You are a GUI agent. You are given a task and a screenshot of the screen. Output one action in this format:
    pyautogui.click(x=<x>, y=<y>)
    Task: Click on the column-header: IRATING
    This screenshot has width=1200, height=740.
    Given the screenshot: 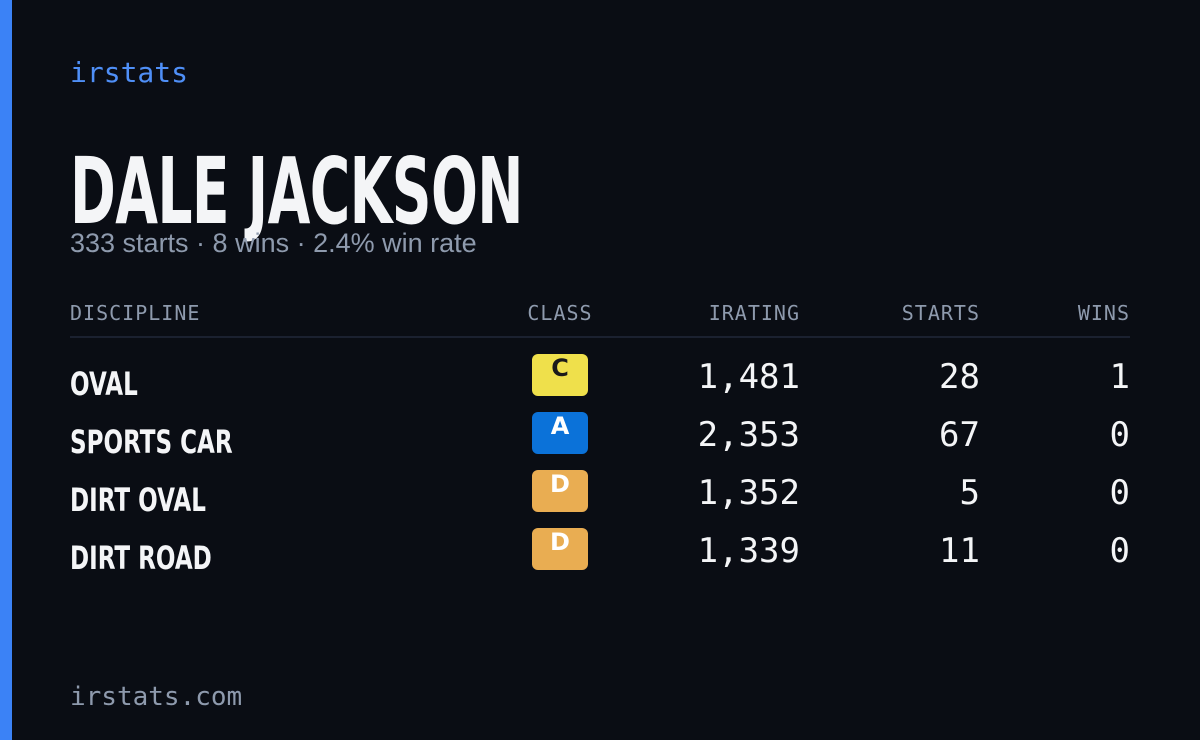 What is the action you would take?
    pyautogui.click(x=754, y=313)
    